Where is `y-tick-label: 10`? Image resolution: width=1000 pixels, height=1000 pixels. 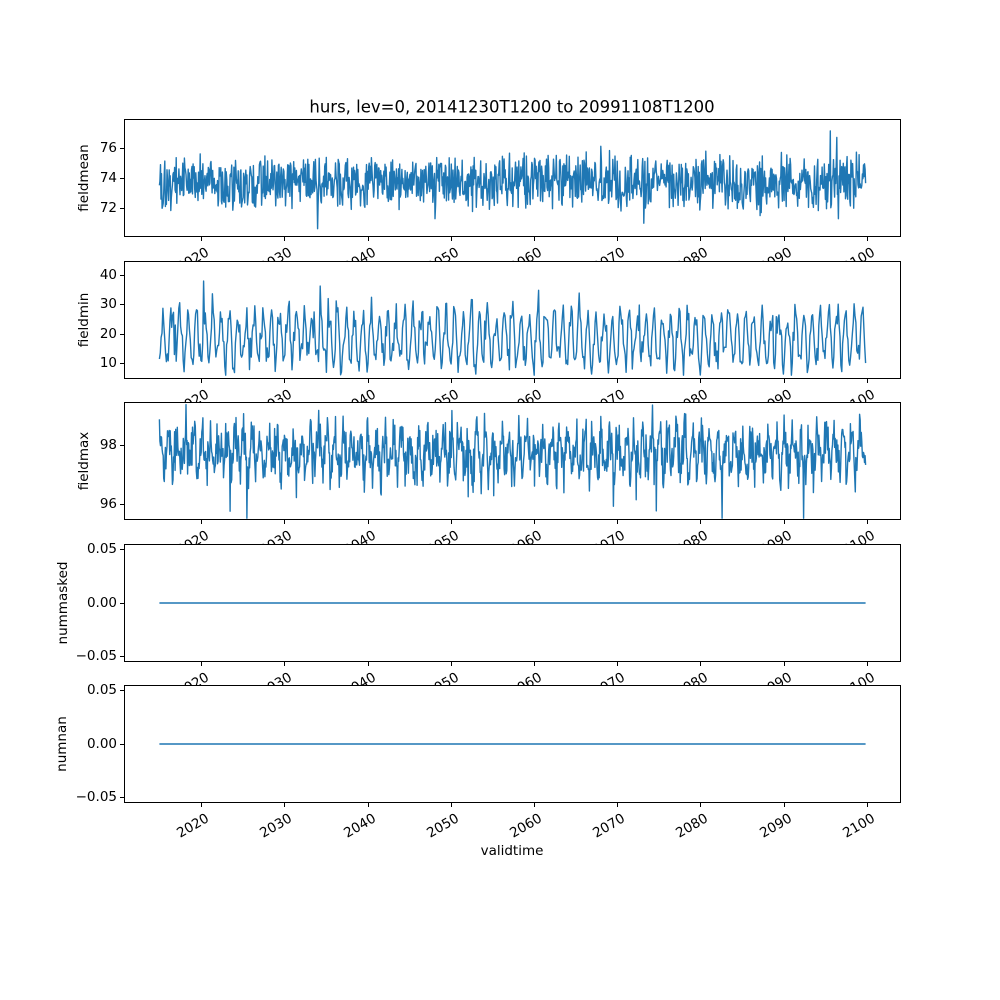
y-tick-label: 10 is located at coordinates (108, 362).